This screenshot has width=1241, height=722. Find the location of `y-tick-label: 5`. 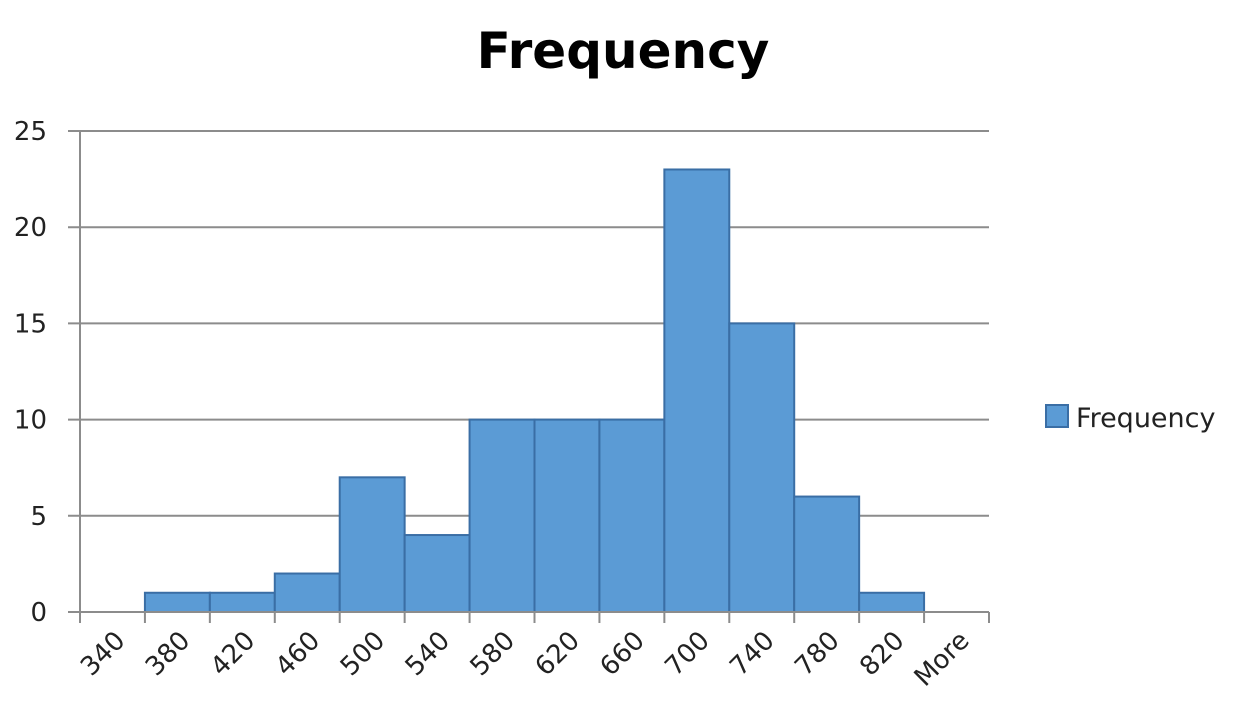

y-tick-label: 5 is located at coordinates (38, 517).